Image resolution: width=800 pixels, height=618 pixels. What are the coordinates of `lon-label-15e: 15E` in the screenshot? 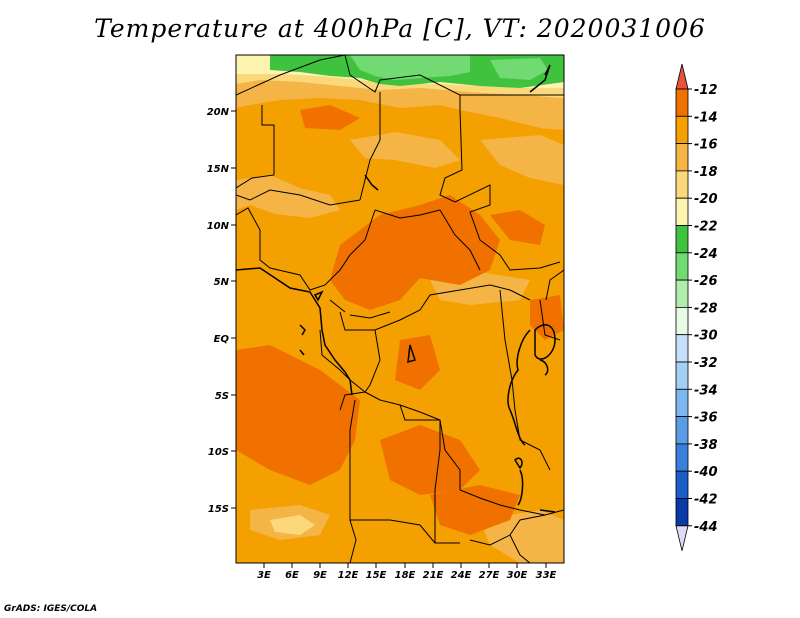 It's located at (376, 575).